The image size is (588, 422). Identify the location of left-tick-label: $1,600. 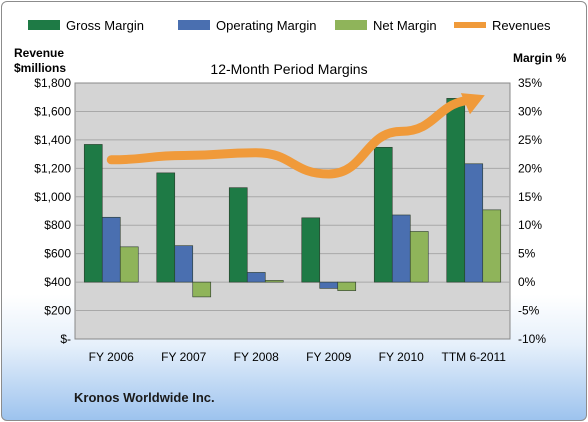
(52, 111).